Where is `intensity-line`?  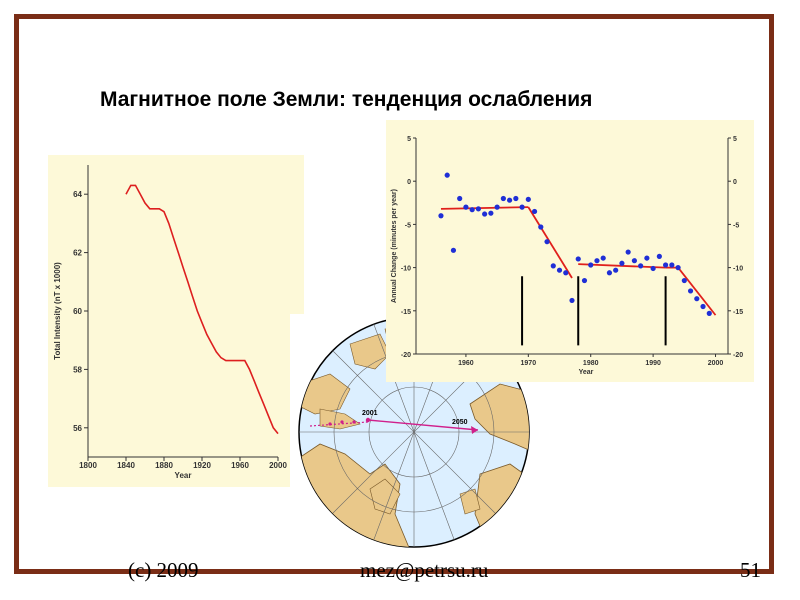 intensity-line is located at coordinates (202, 309).